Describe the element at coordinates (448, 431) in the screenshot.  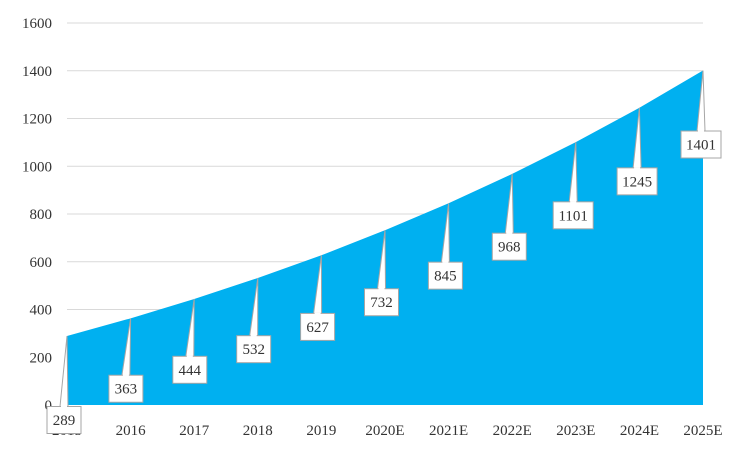
I see `x-tick-label: 2021E` at that location.